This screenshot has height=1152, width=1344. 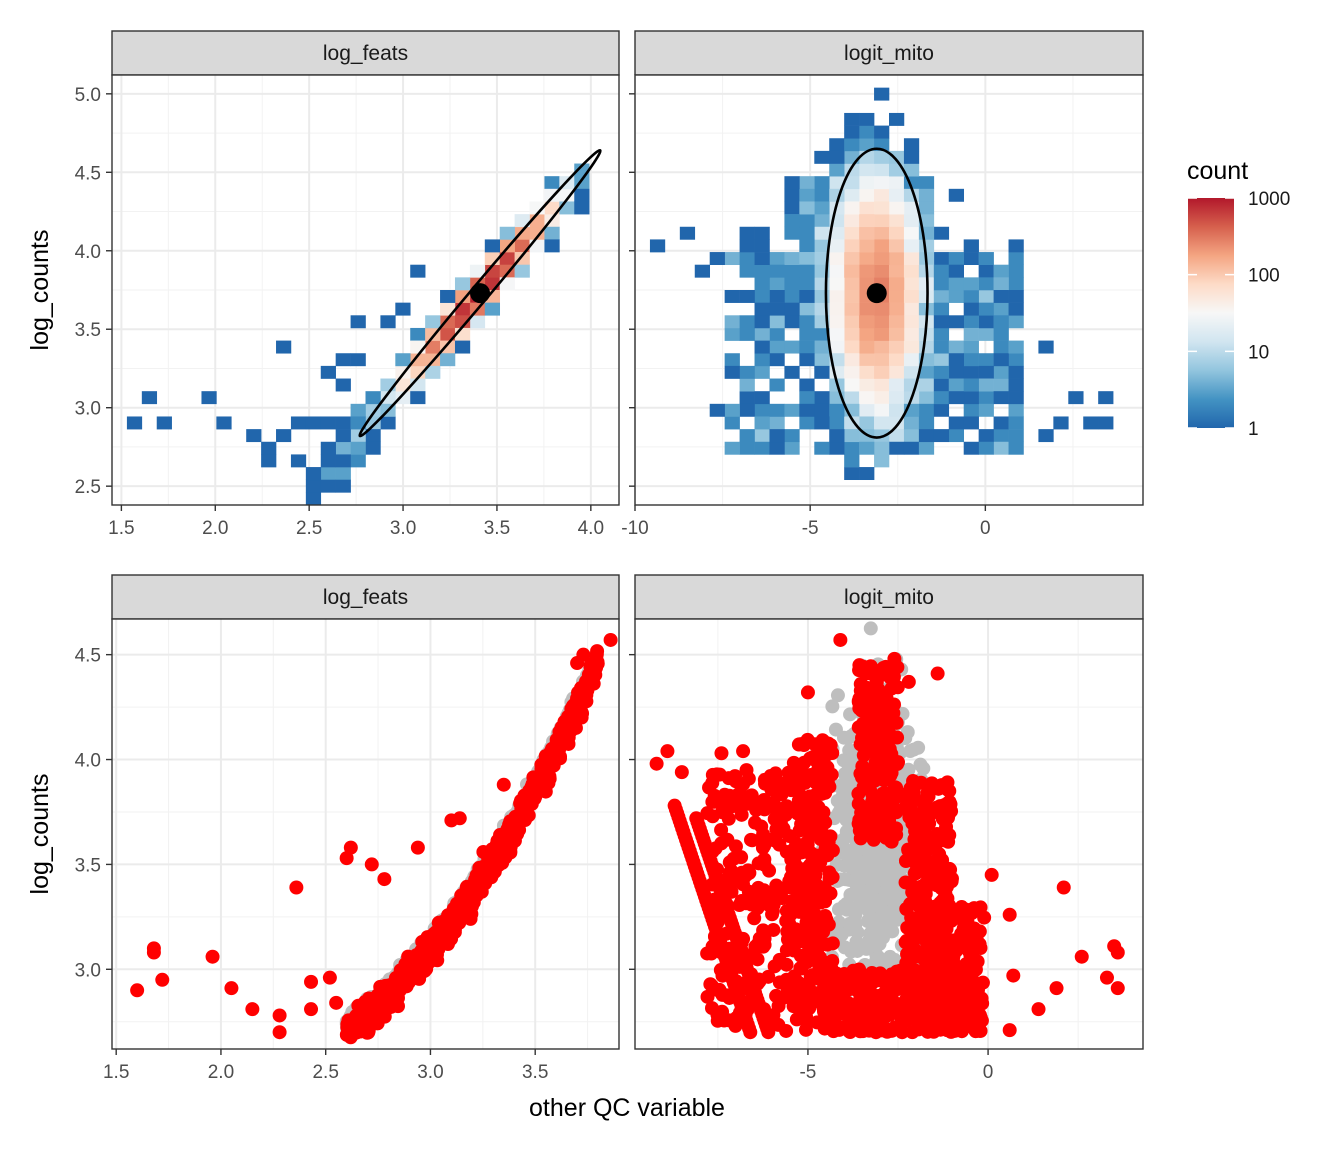 What do you see at coordinates (807, 1072) in the screenshot?
I see `x-tick-label: -5` at bounding box center [807, 1072].